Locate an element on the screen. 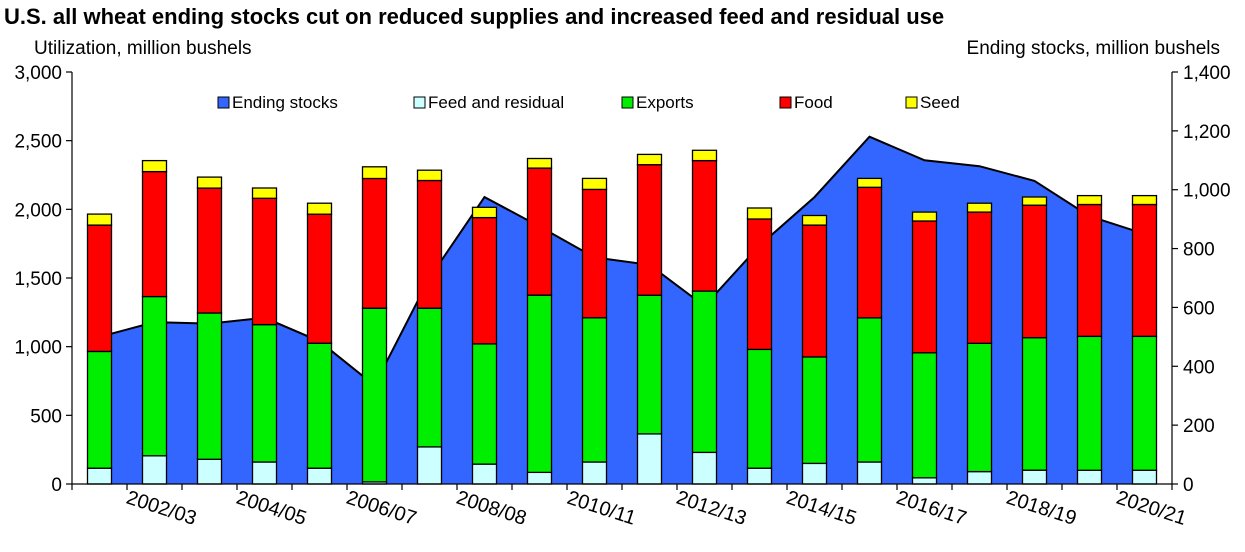 The width and height of the screenshot is (1245, 552). x-tick-label: 2008/08 is located at coordinates (492, 508).